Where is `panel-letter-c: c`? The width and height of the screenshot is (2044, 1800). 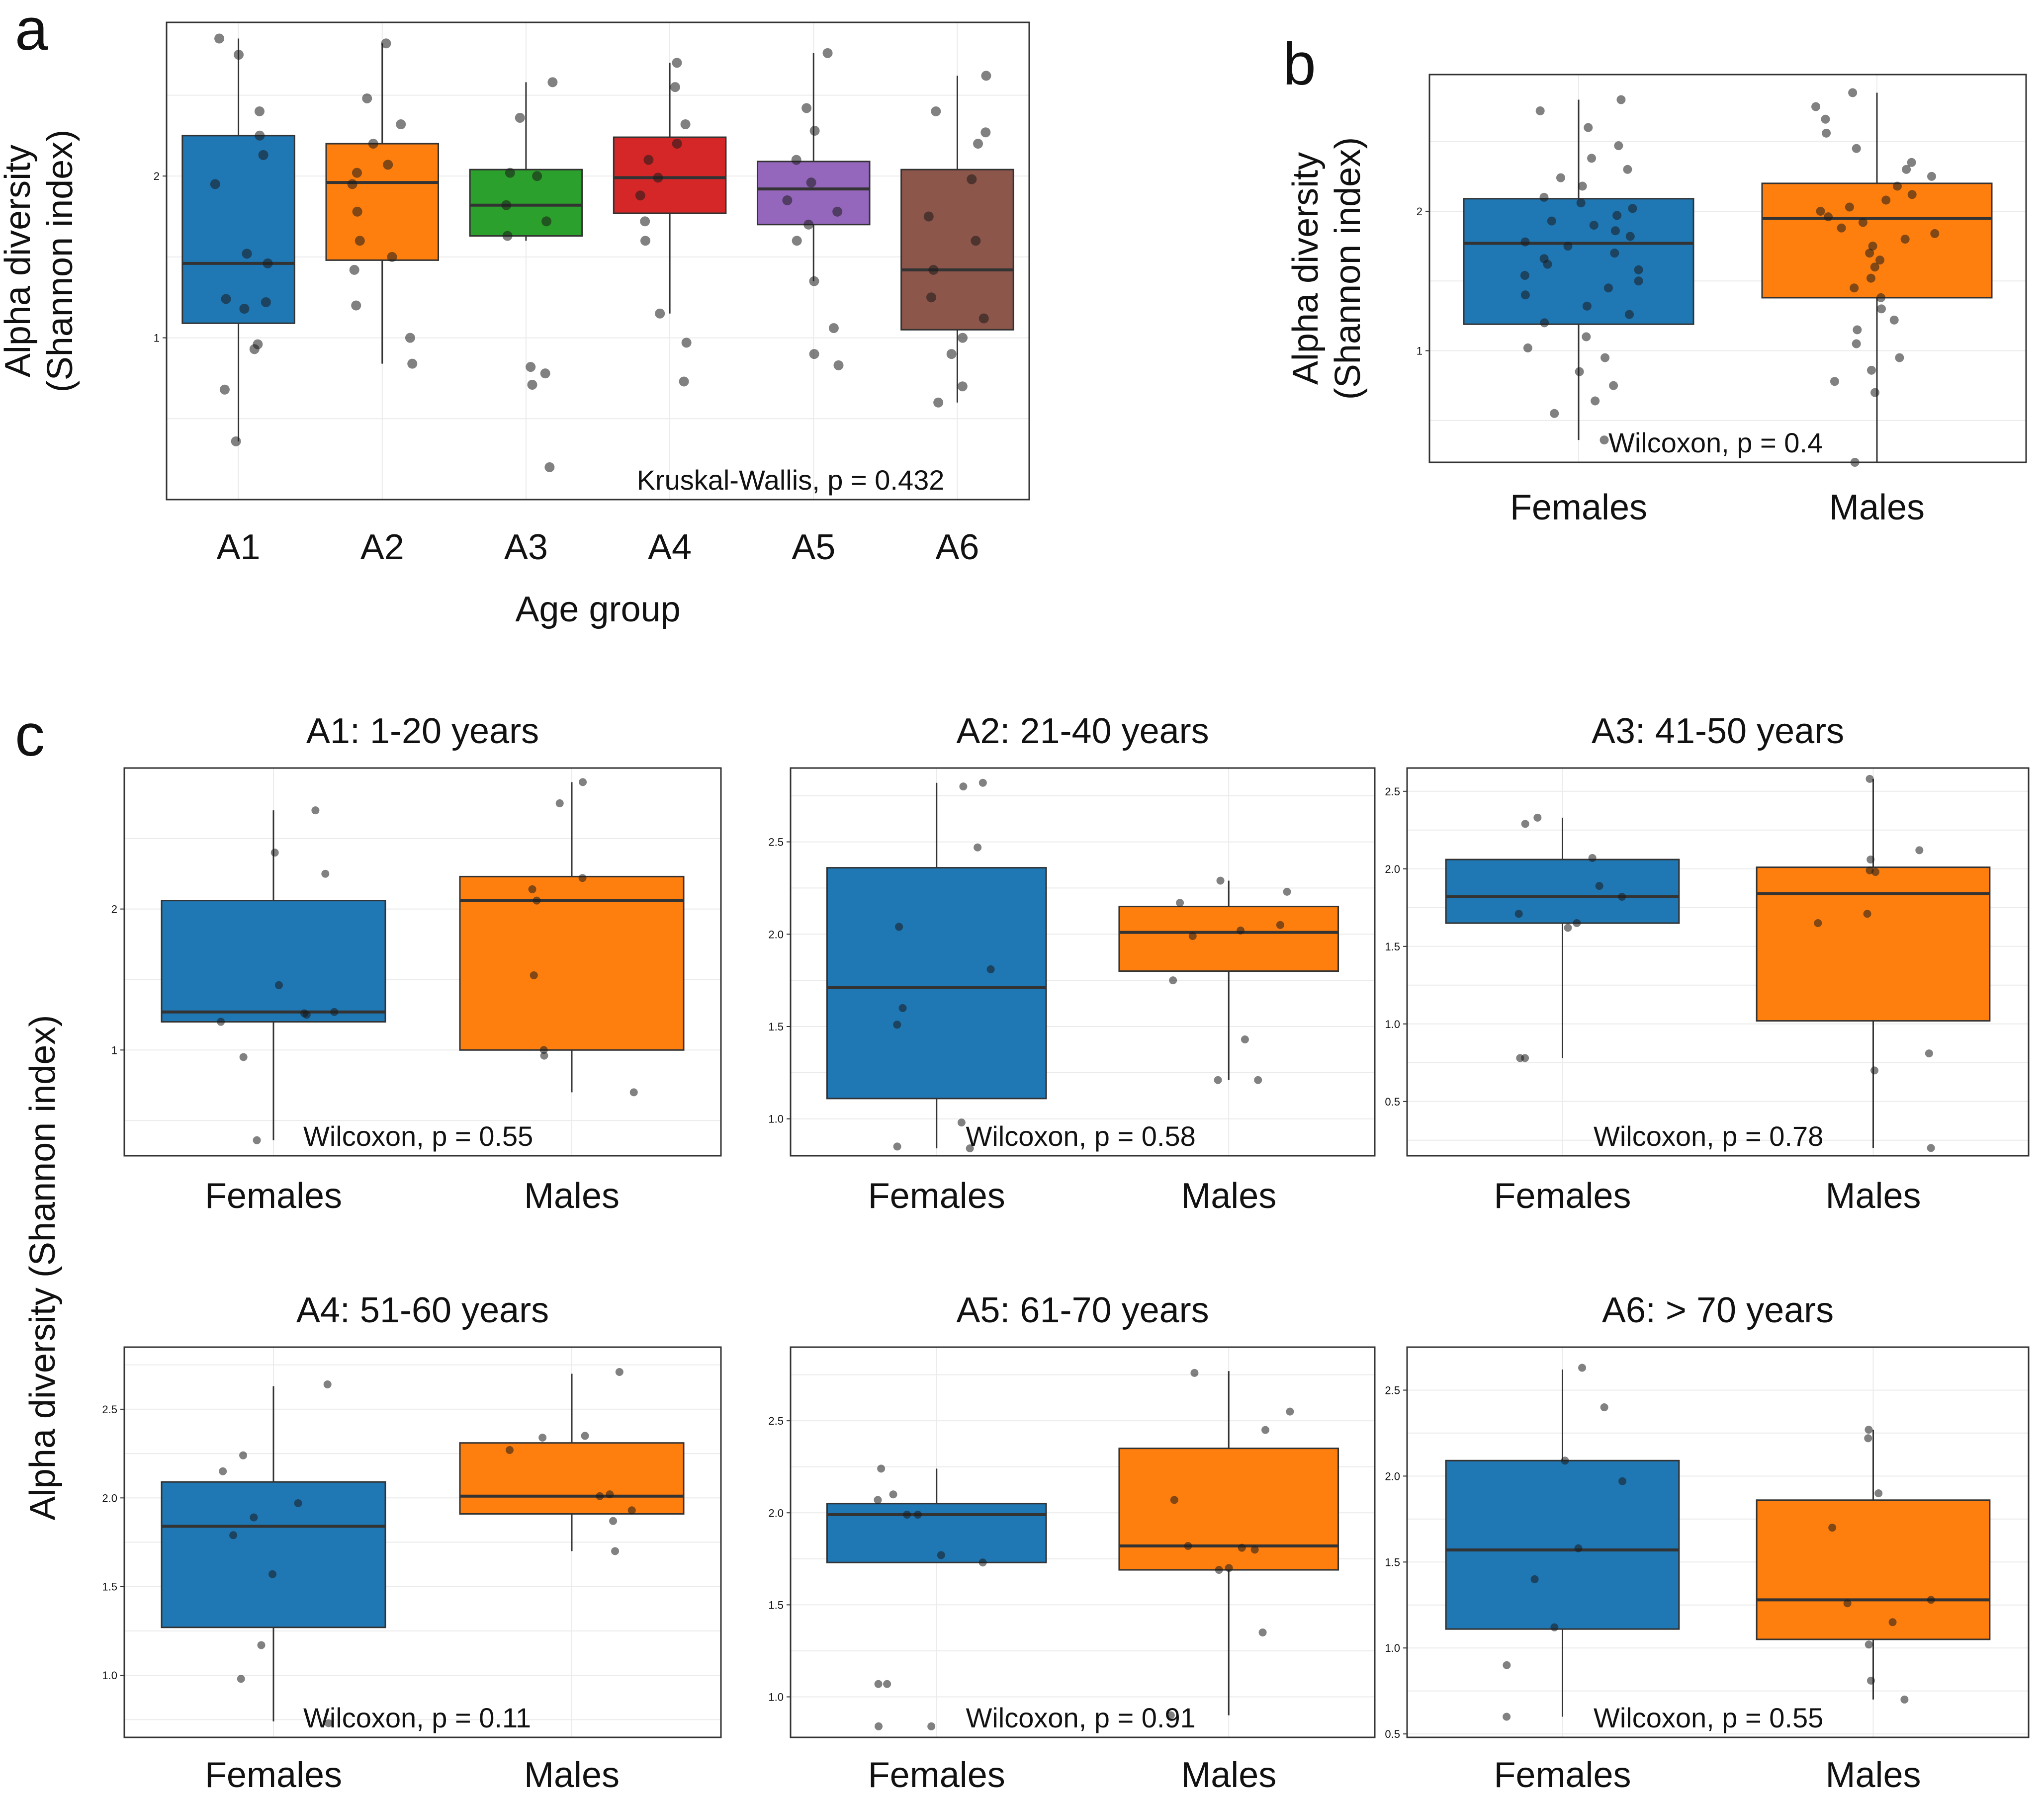
panel-letter-c: c is located at coordinates (30, 736).